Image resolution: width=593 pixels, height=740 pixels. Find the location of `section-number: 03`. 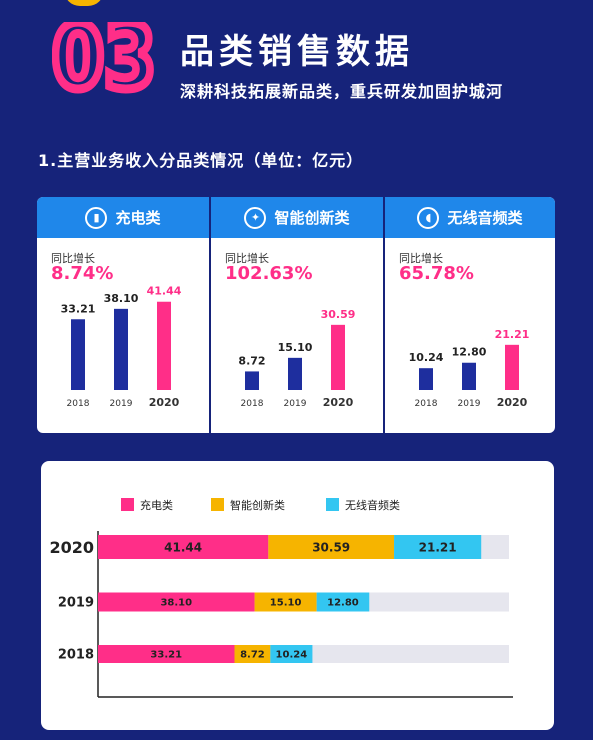

section-number: 03 is located at coordinates (104, 58).